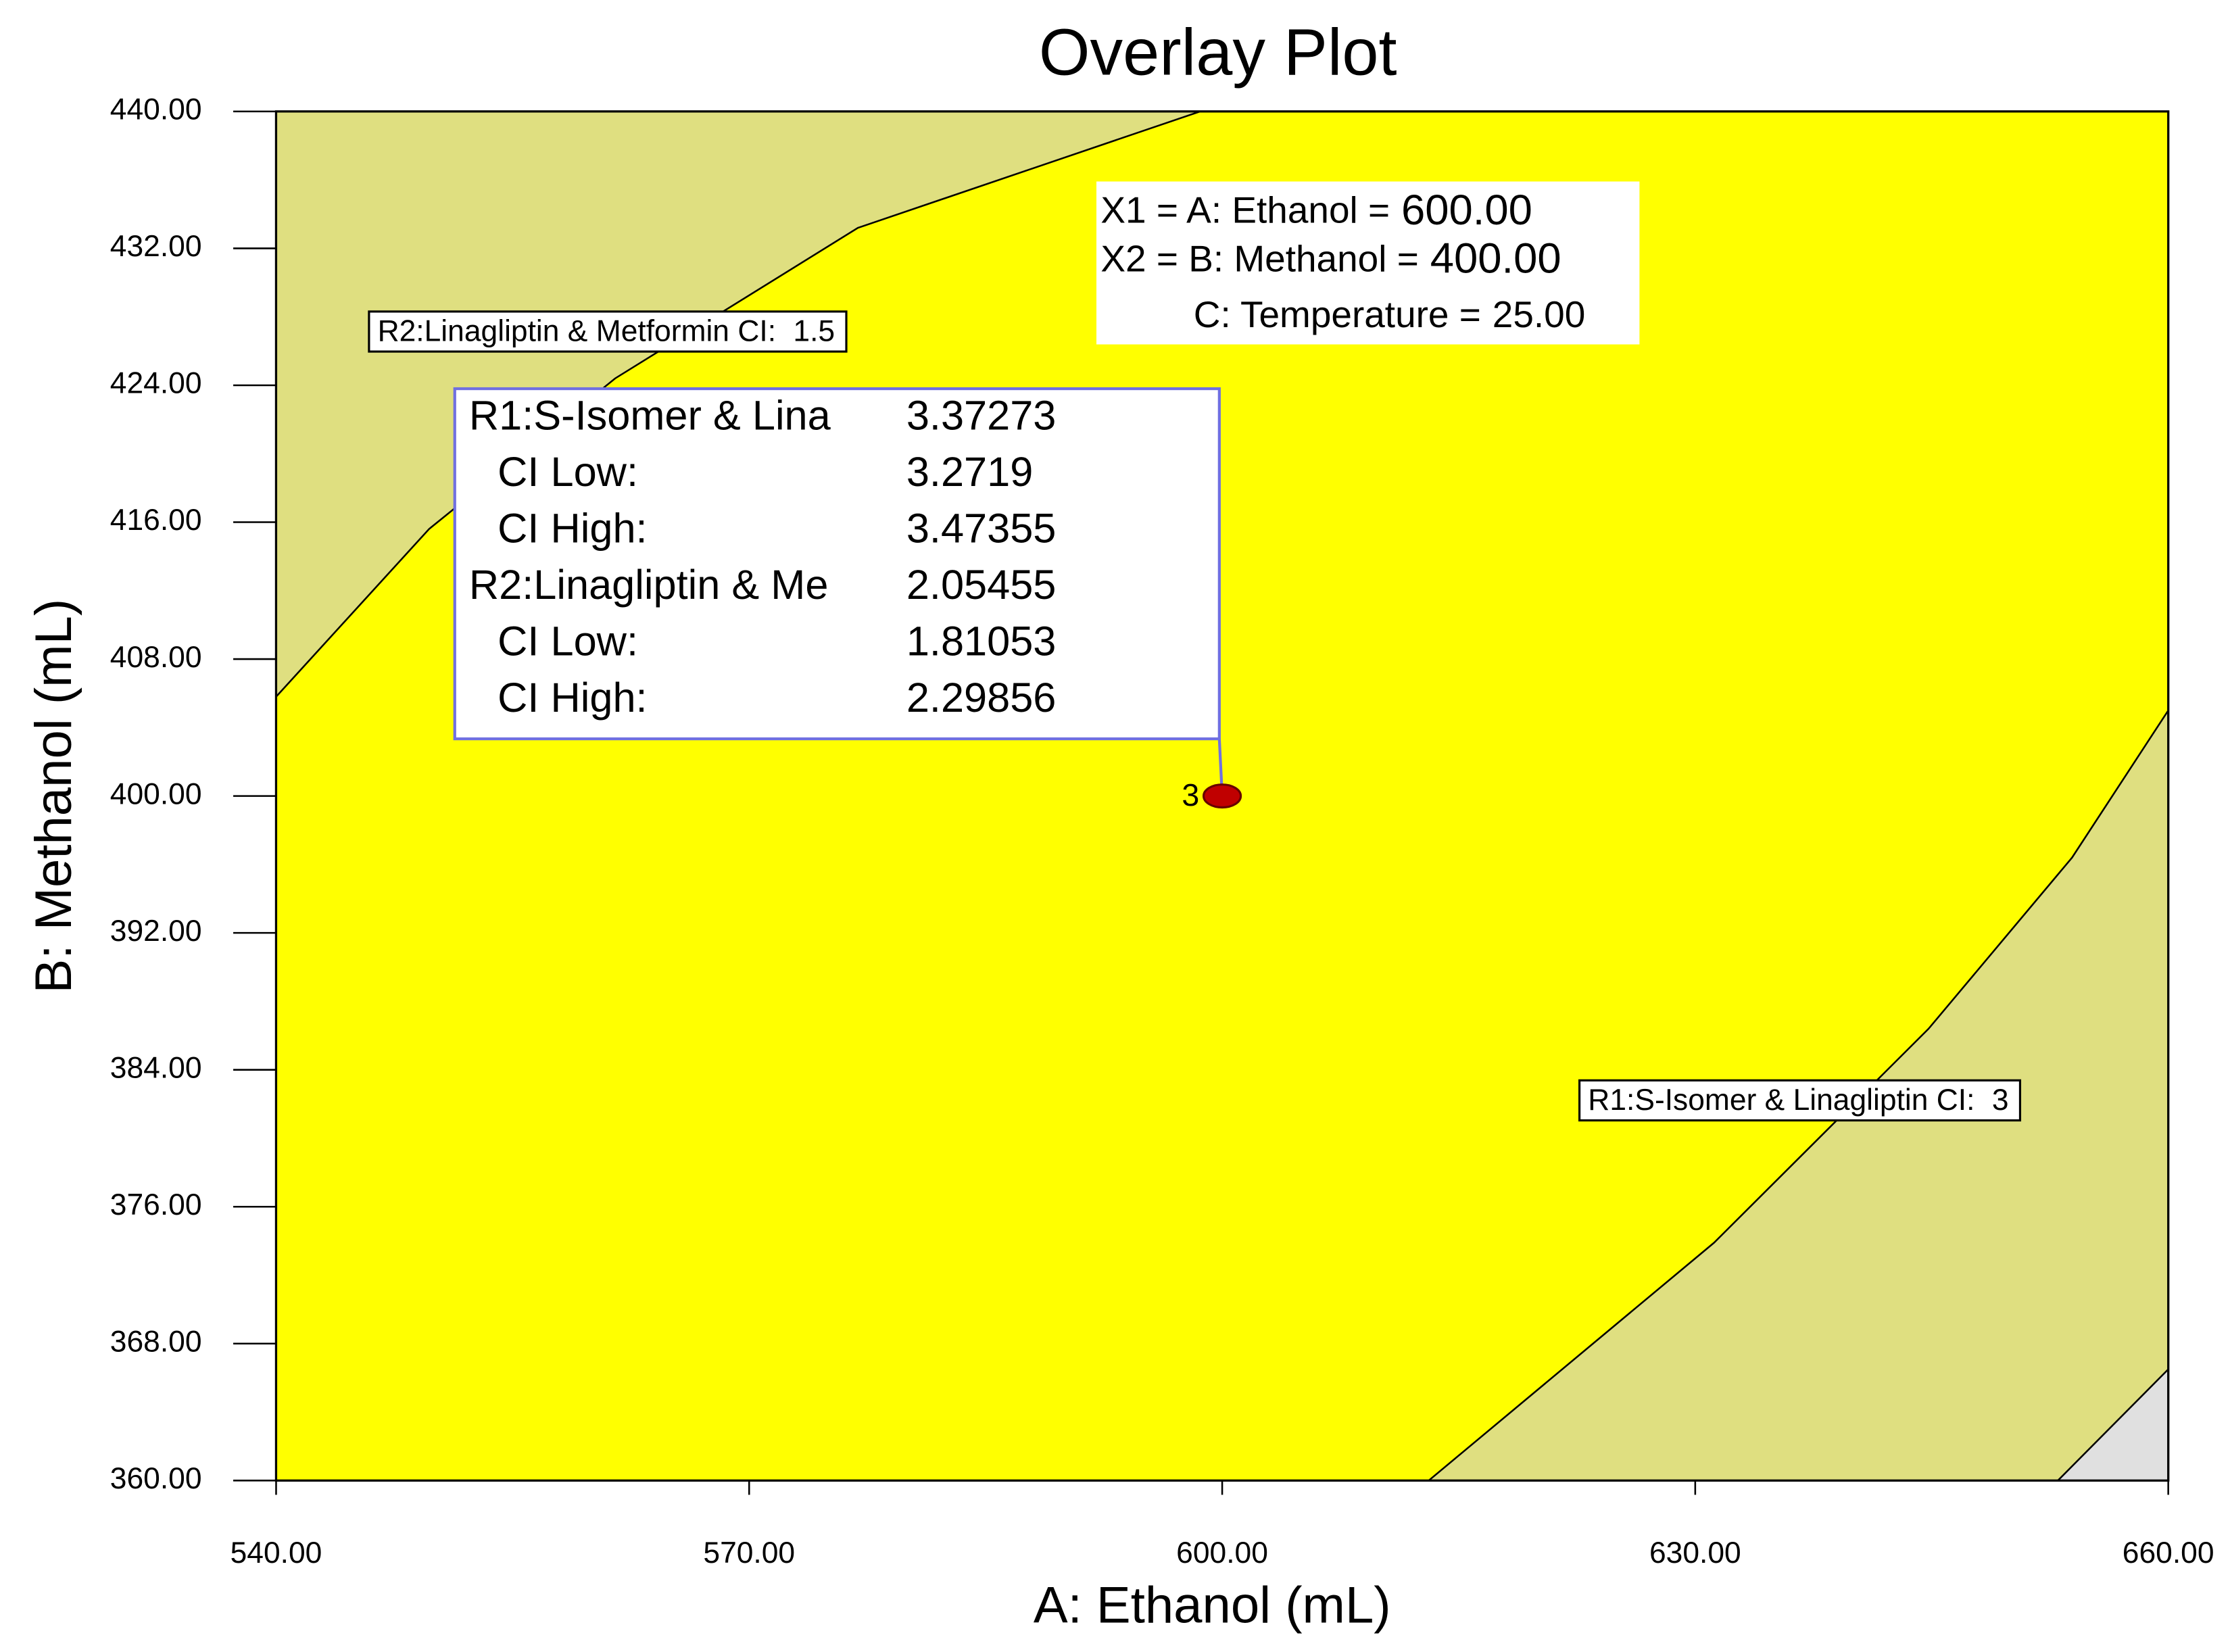 The height and width of the screenshot is (1652, 2230). Describe the element at coordinates (837, 564) in the screenshot. I see `flag-box` at that location.